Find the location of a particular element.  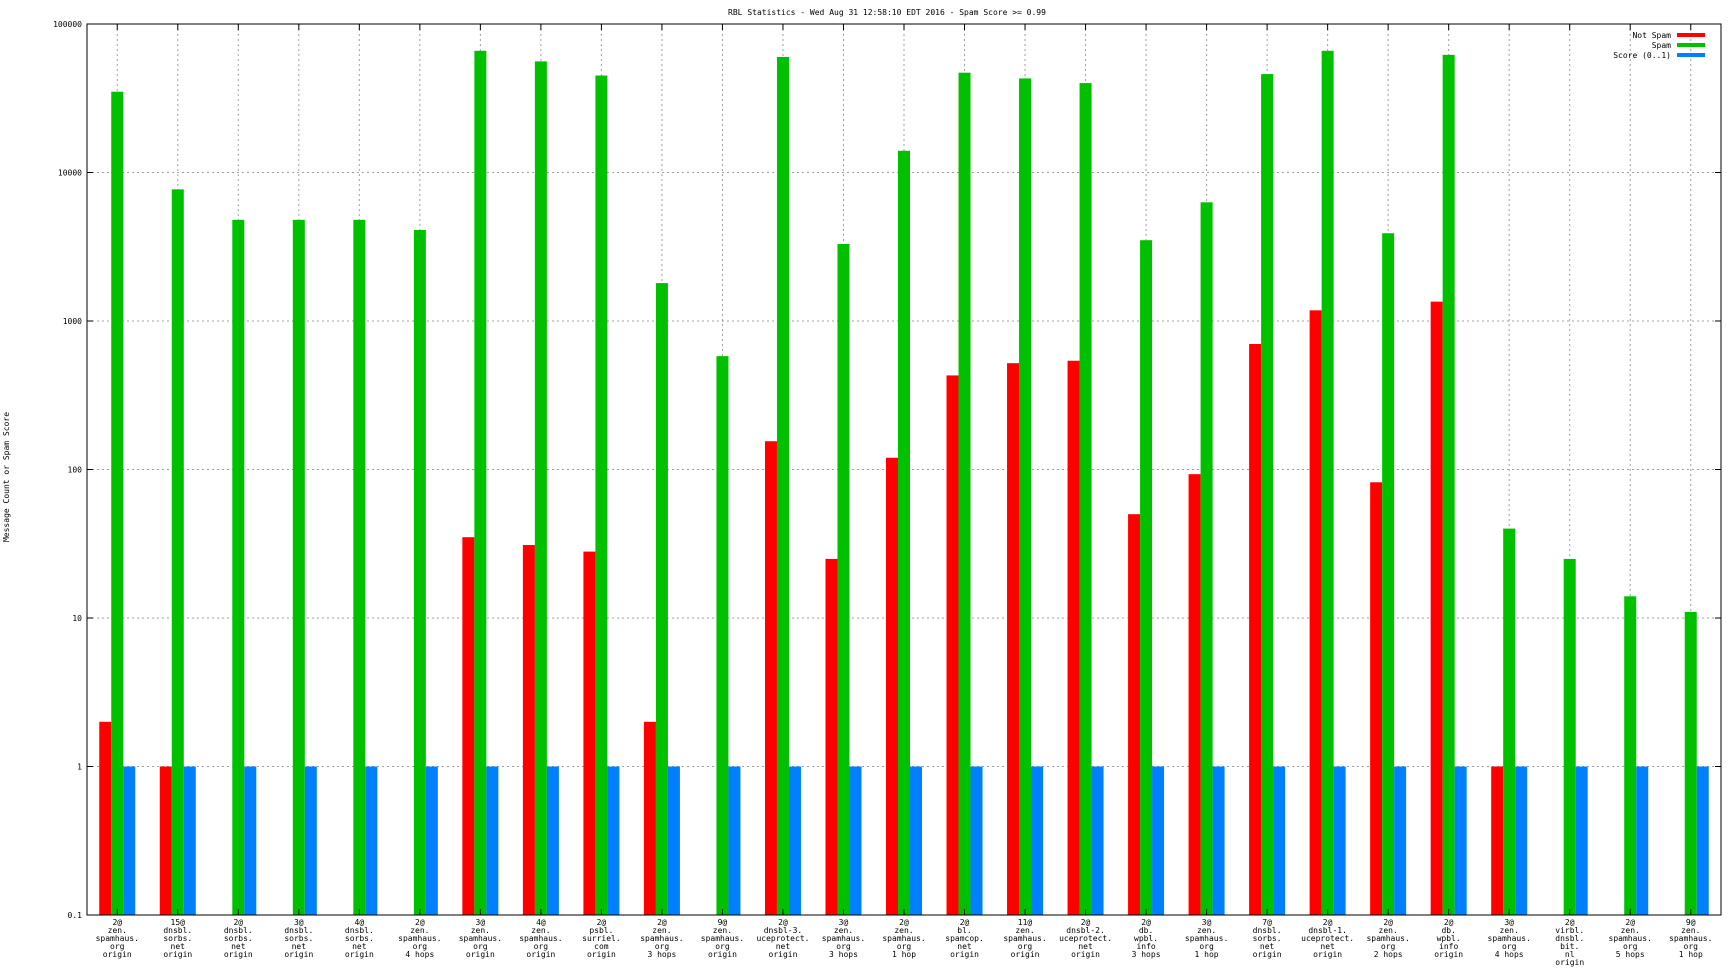

x-tick-label: 3@ is located at coordinates (481, 922).